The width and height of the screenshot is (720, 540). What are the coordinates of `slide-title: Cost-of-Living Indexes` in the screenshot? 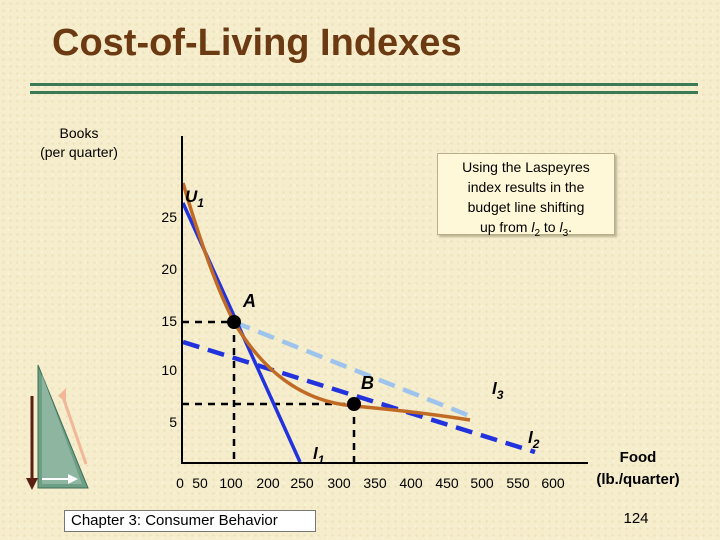 It's located at (257, 43).